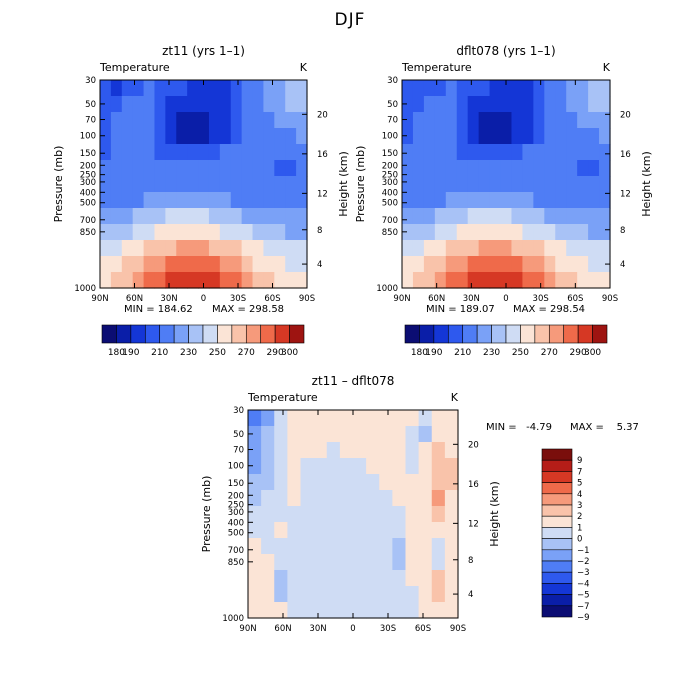 The width and height of the screenshot is (700, 700). What do you see at coordinates (236, 563) in the screenshot?
I see `y-tick-label: 850` at bounding box center [236, 563].